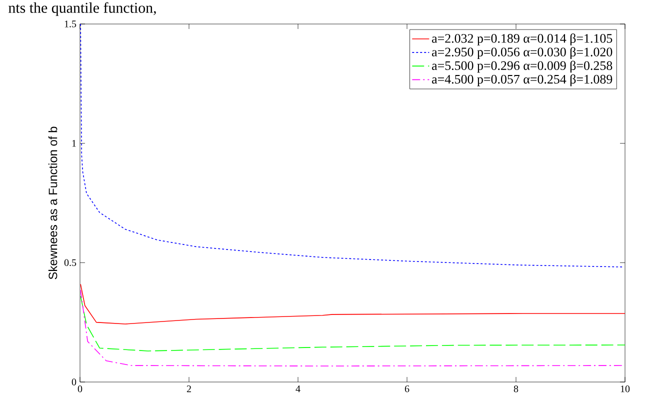 The image size is (645, 406). What do you see at coordinates (407, 389) in the screenshot?
I see `x-tick-label: 6` at bounding box center [407, 389].